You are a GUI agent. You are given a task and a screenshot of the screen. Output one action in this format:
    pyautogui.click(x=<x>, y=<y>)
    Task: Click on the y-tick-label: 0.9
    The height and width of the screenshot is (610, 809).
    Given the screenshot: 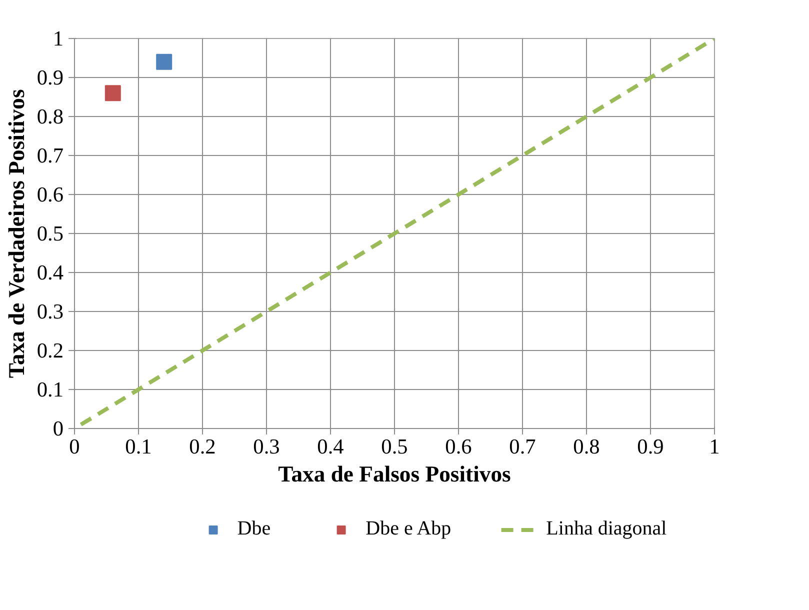 What is the action you would take?
    pyautogui.click(x=50, y=78)
    